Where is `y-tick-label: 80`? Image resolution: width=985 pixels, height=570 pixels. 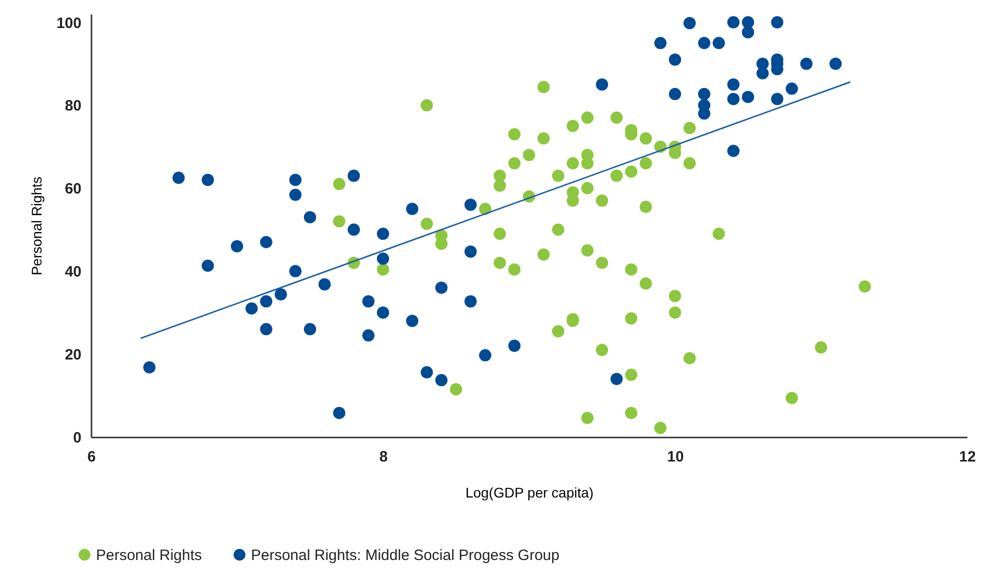 y-tick-label: 80 is located at coordinates (73, 106).